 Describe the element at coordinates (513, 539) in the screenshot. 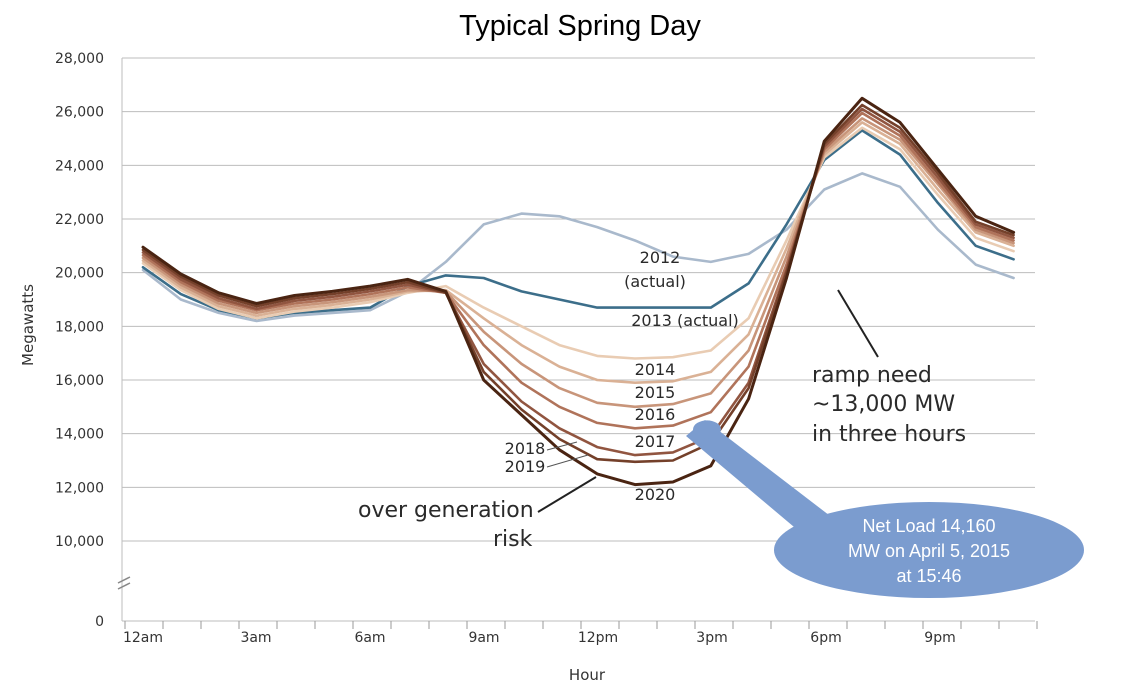

I see `overgen-line-2: risk` at that location.